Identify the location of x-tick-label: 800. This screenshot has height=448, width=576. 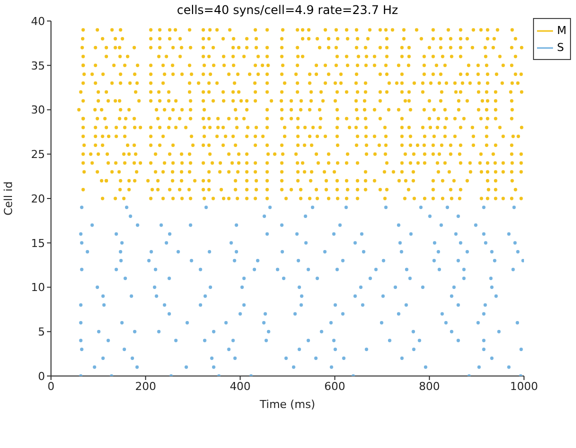
(429, 386).